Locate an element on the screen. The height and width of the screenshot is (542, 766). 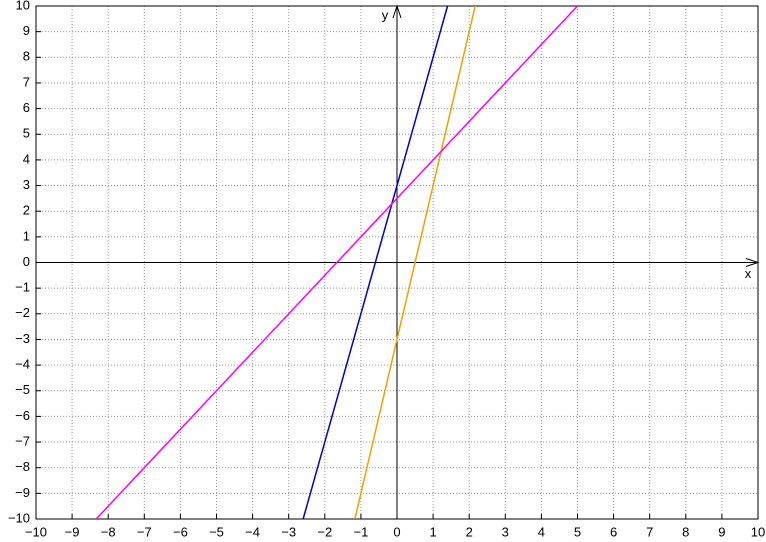
y-axis-label: y is located at coordinates (385, 14).